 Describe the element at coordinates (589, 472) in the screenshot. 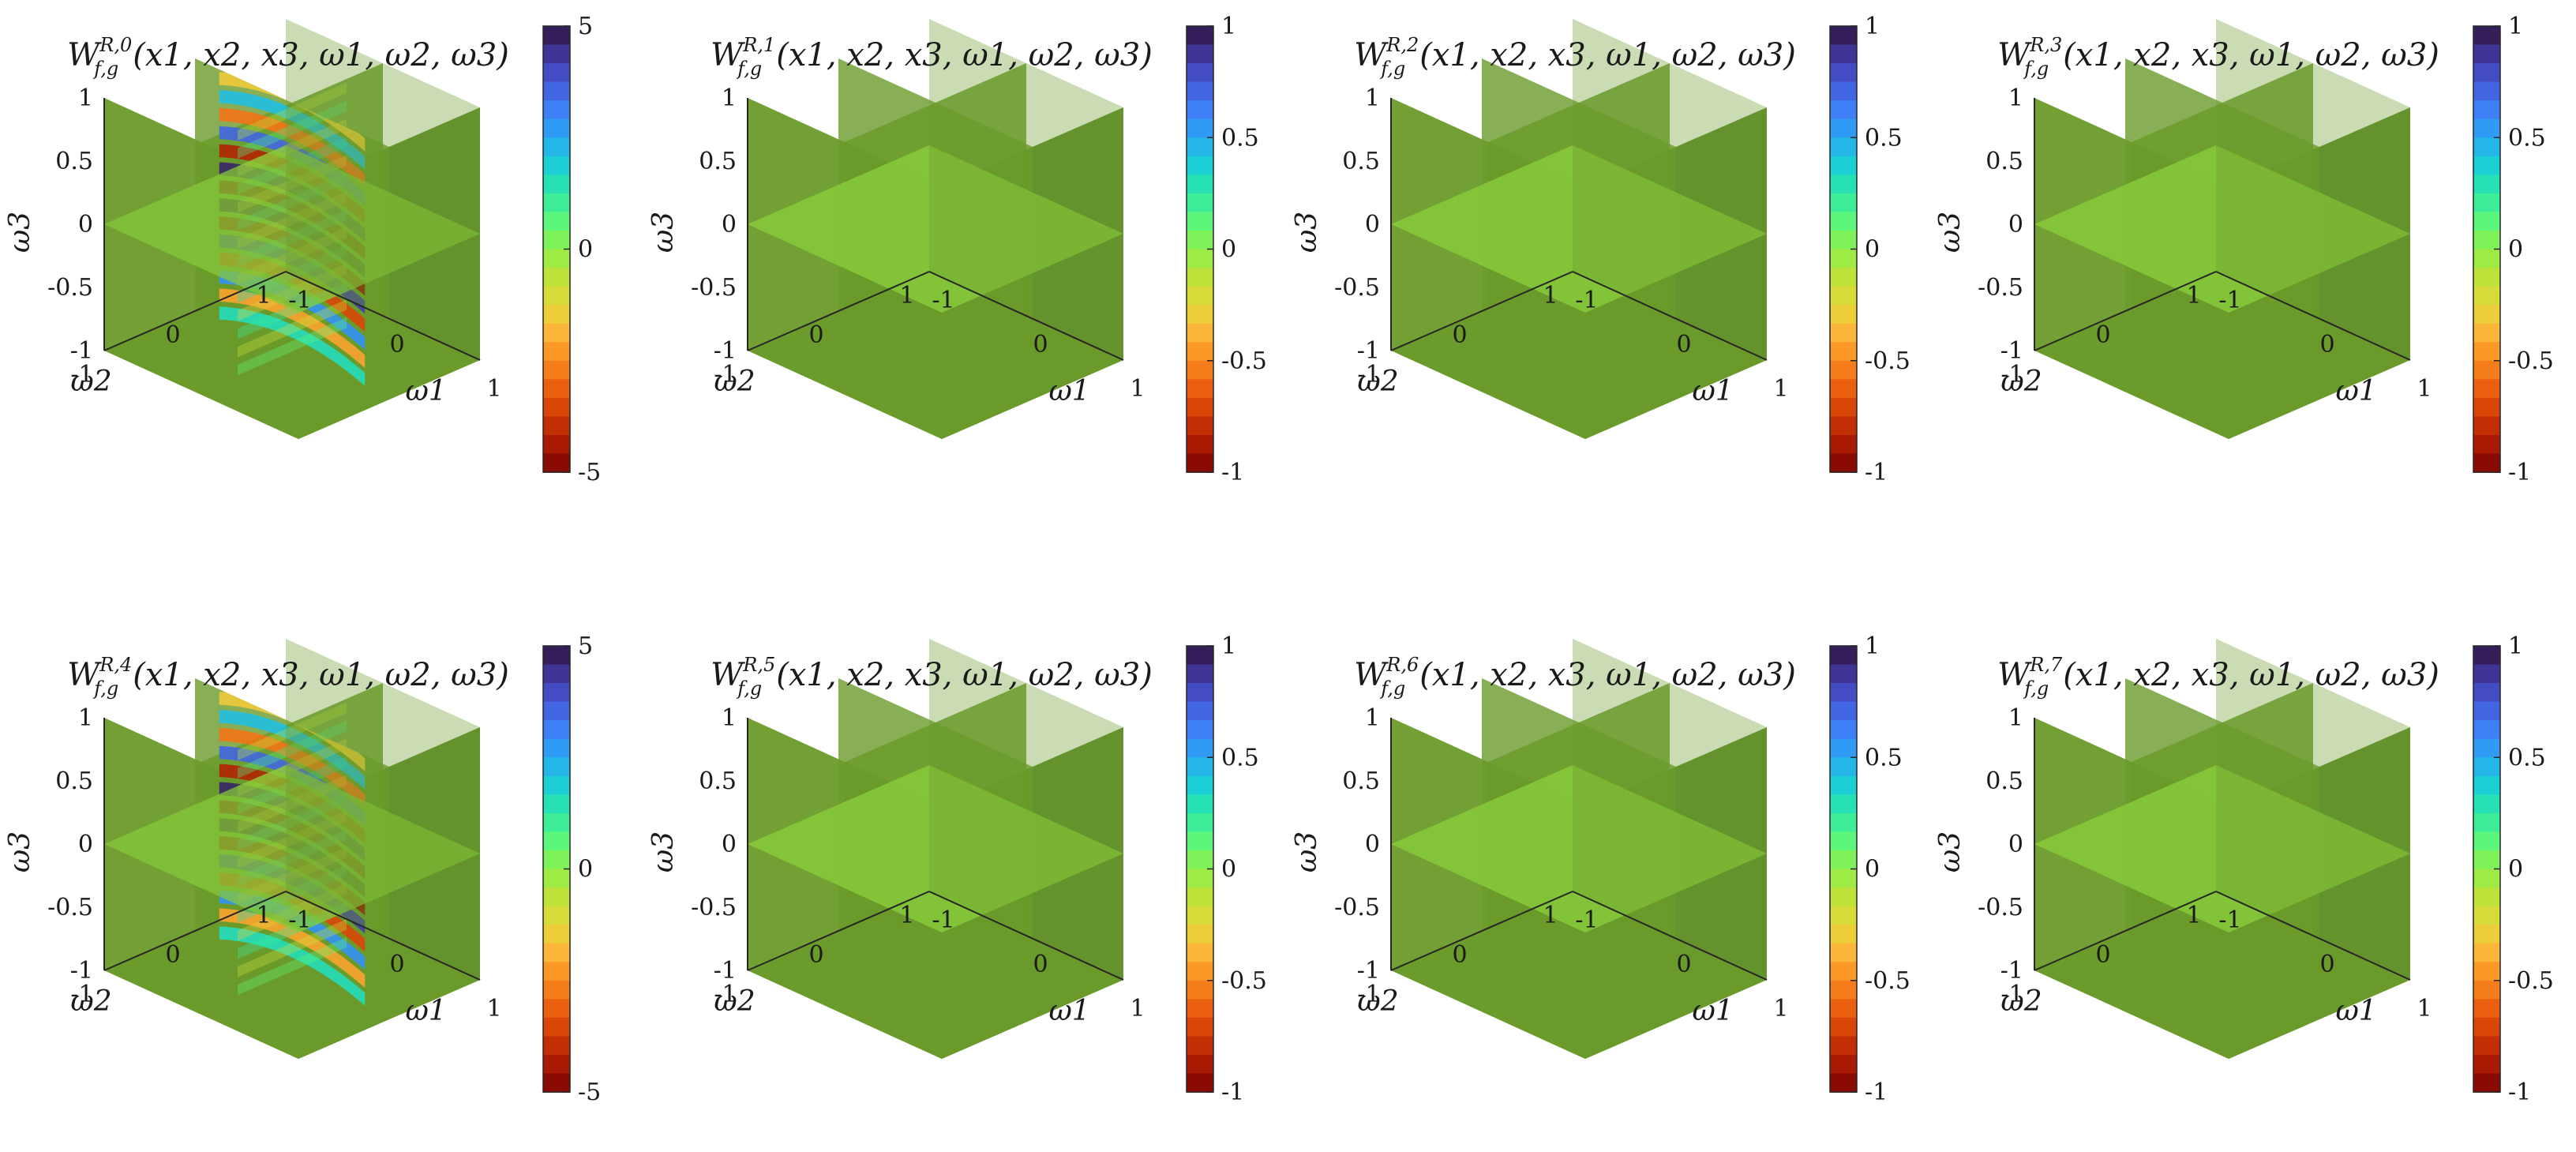

I see `colorbar-tick-label: -5` at that location.